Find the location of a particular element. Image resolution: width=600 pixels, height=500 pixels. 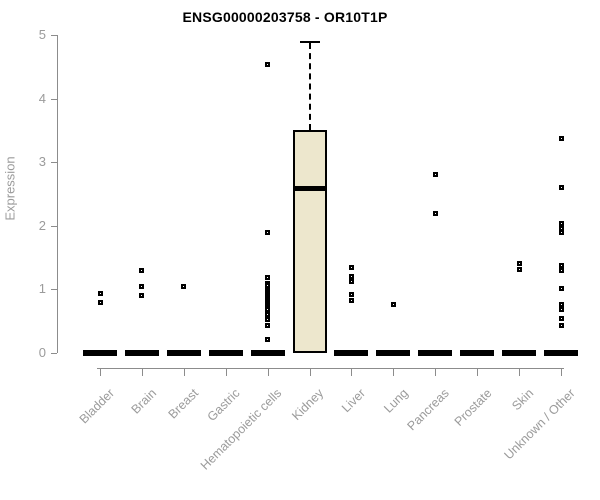

whisker-cap is located at coordinates (309, 41).